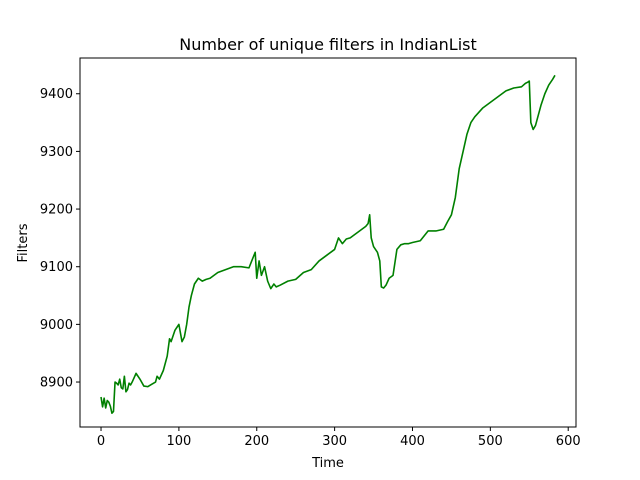 This screenshot has width=640, height=480. I want to click on y-tick-label: 8900, so click(56, 383).